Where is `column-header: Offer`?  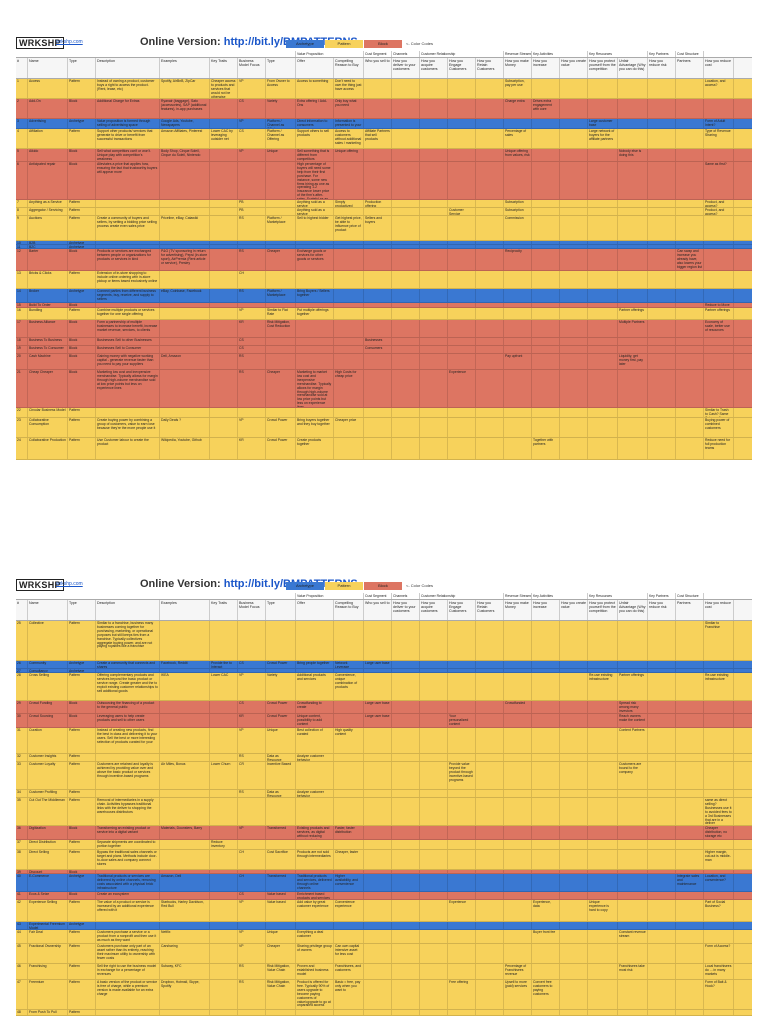
column-header: Offer is located at coordinates (315, 610).